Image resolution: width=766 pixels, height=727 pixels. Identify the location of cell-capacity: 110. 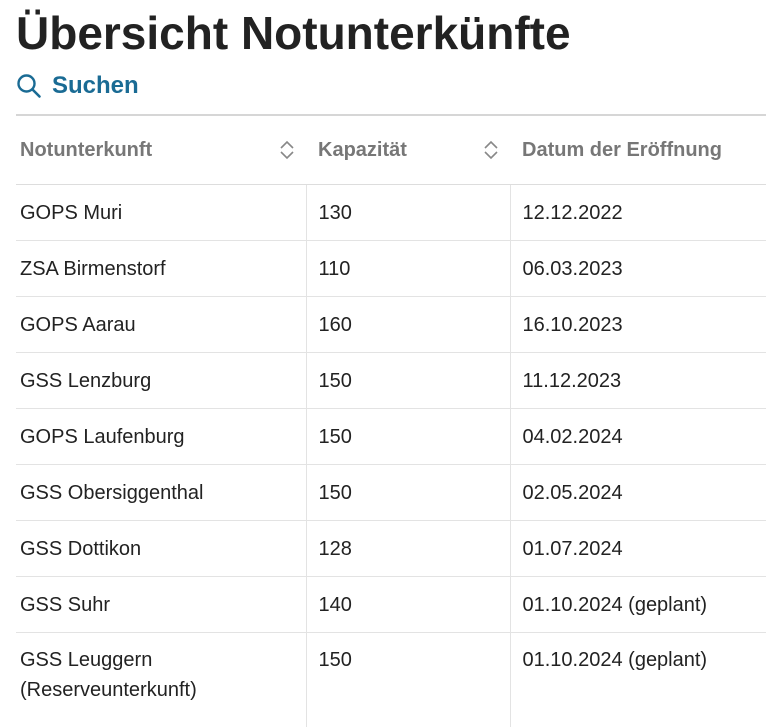
(408, 269).